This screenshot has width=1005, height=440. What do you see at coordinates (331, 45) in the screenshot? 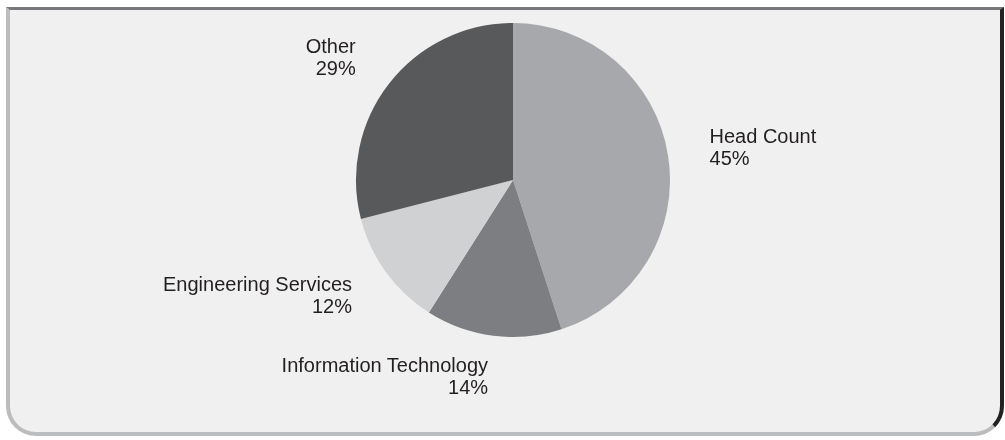
I see `slice-label: Other` at bounding box center [331, 45].